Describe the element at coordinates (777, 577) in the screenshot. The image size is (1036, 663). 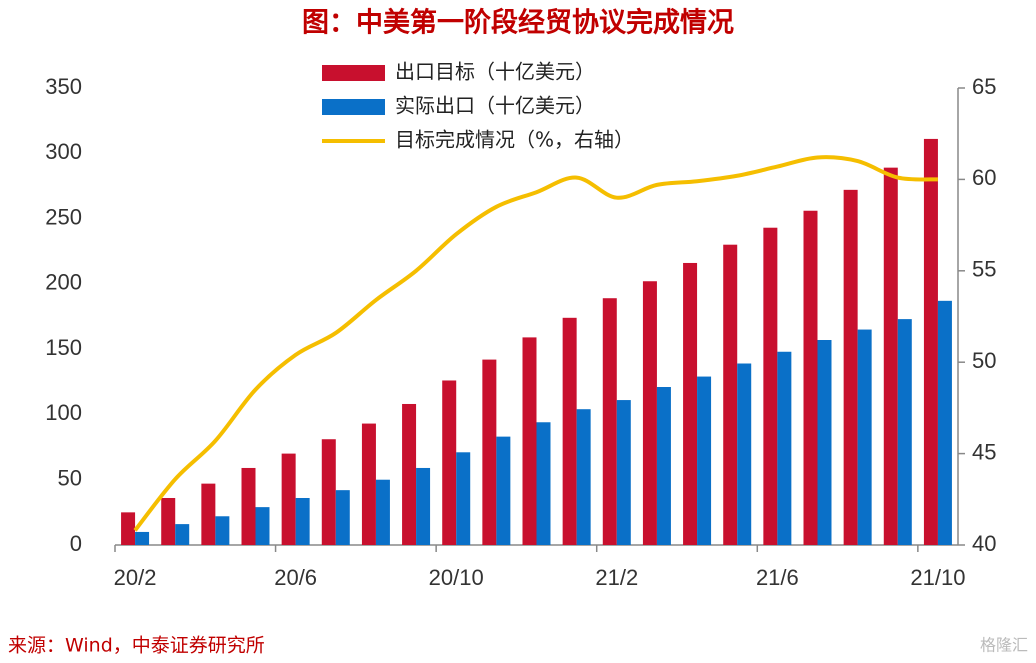
I see `x-tick-label: 21/6` at that location.